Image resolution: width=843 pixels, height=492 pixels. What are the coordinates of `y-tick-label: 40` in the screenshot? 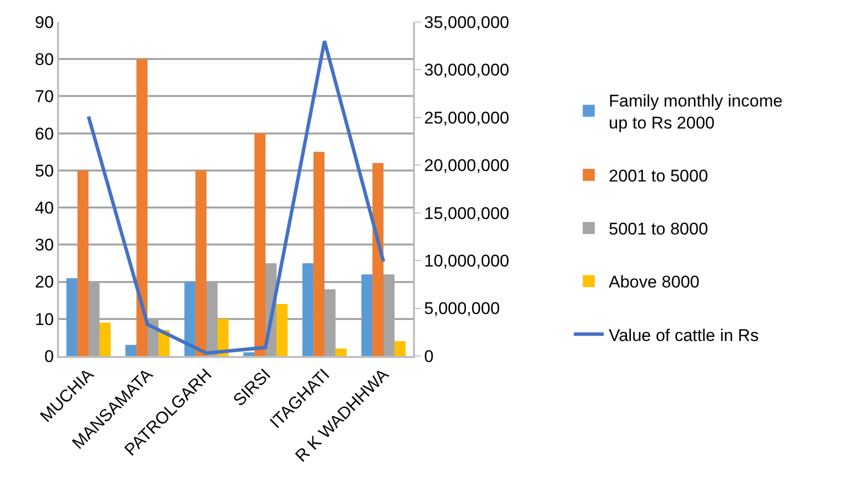 It's located at (44, 208).